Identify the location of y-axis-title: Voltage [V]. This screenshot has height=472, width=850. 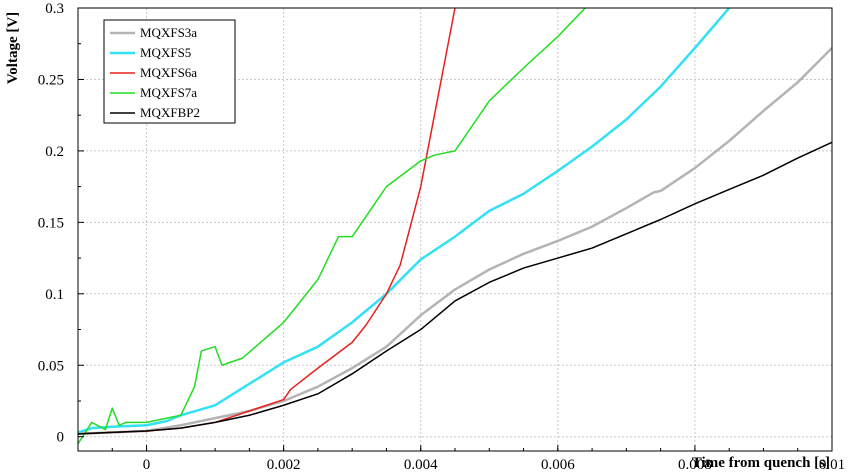
(13, 48).